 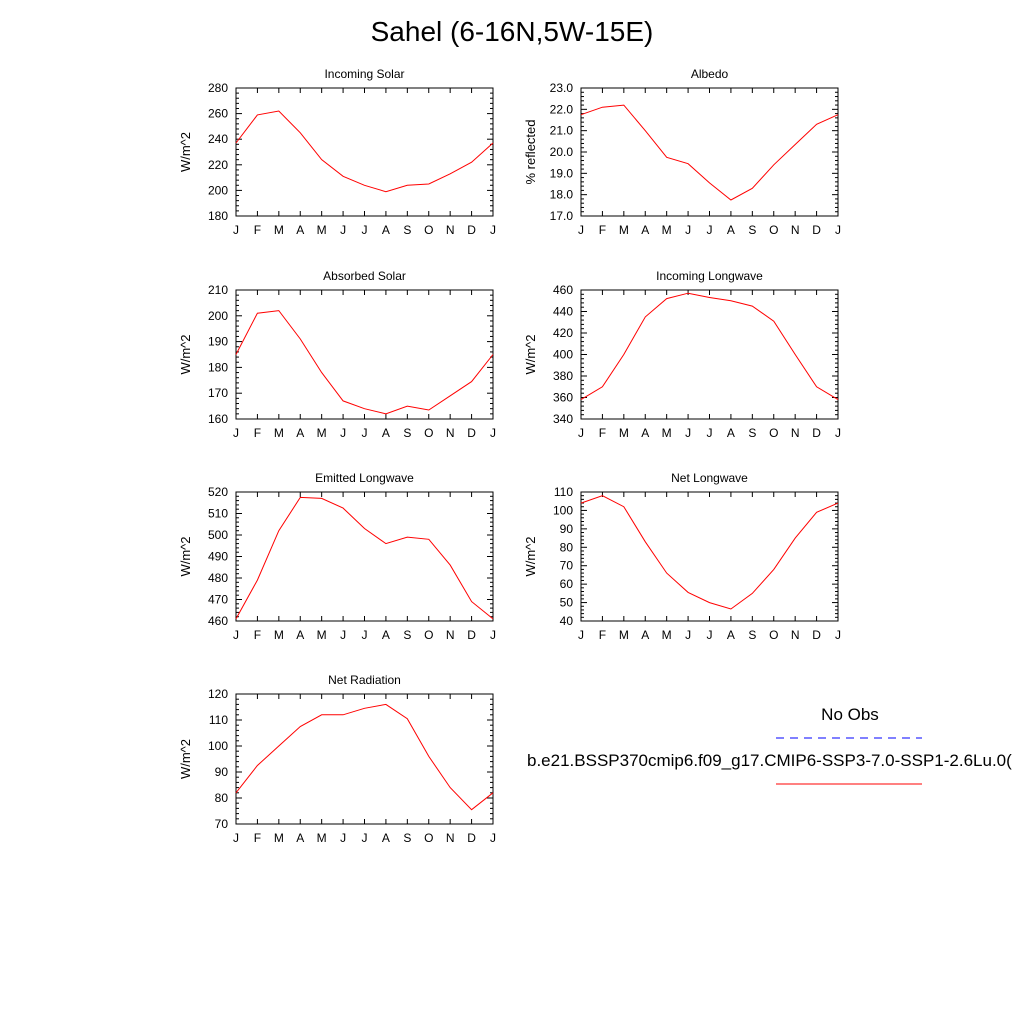 What do you see at coordinates (218, 367) in the screenshot?
I see `y-tick-label: 180` at bounding box center [218, 367].